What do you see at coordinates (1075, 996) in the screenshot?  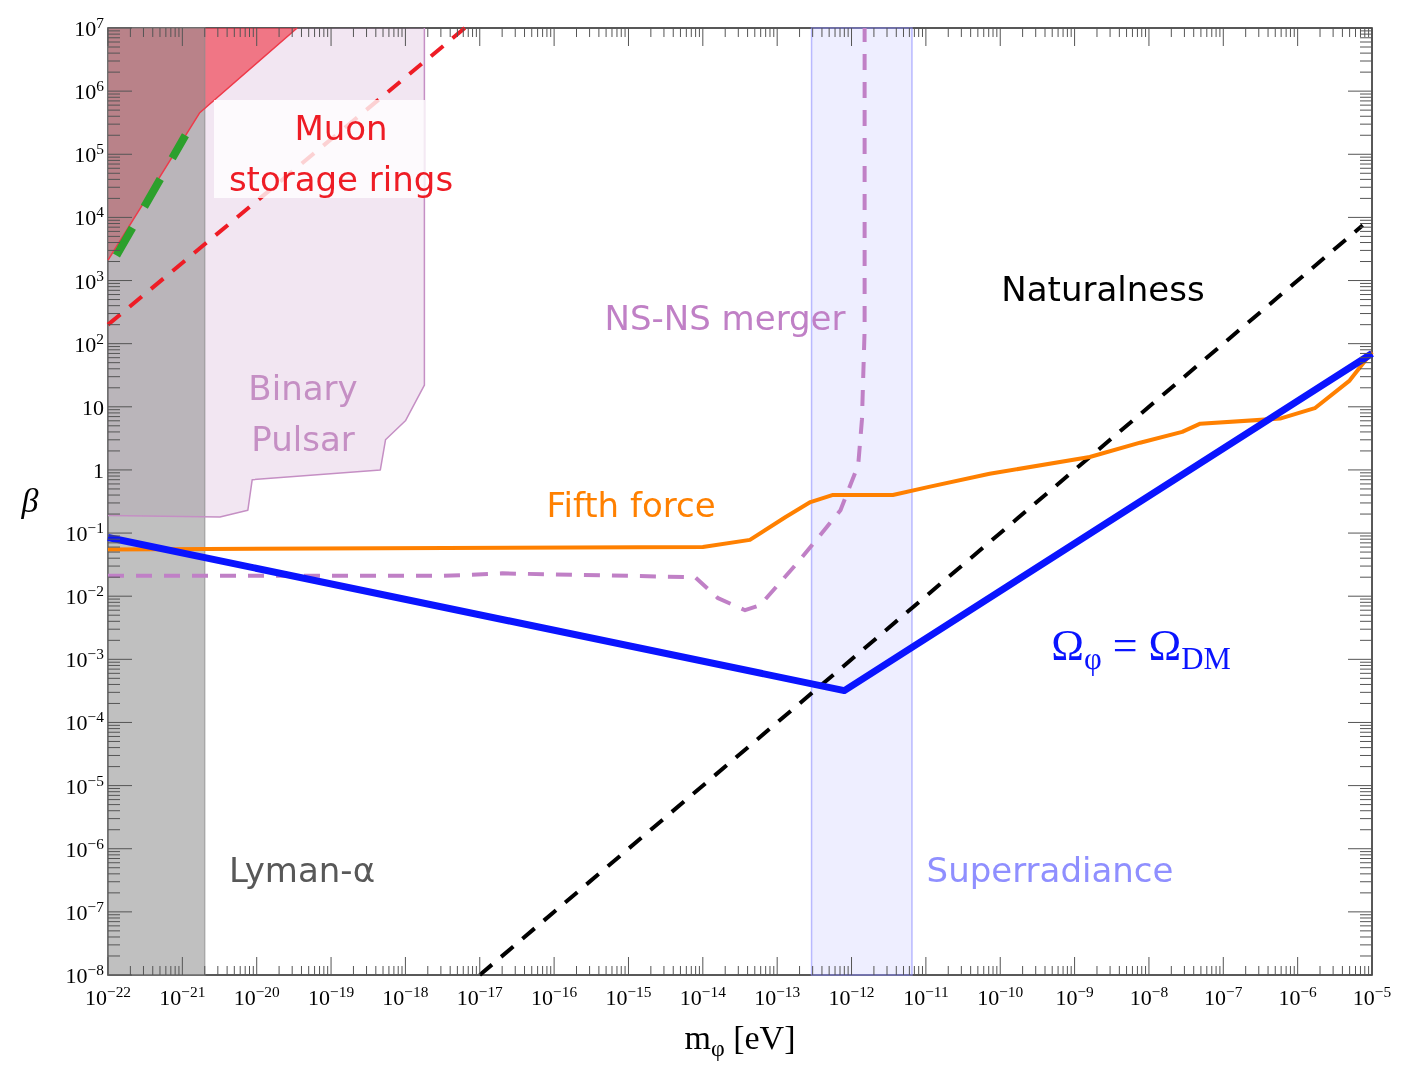 I see `x-tick-label: 10$^{−9}$` at bounding box center [1075, 996].